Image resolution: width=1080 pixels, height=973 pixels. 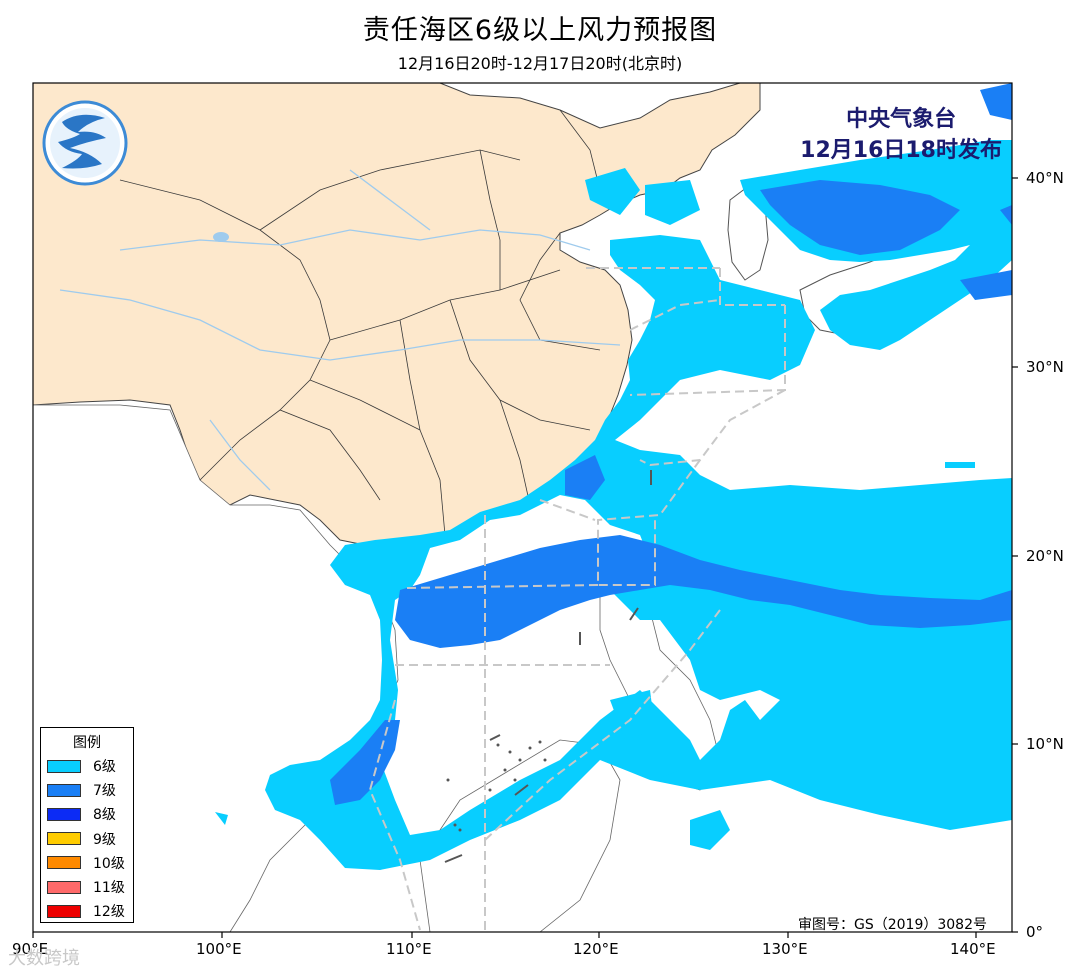 I want to click on lat-label-10n: 10°N, so click(x=1045, y=744).